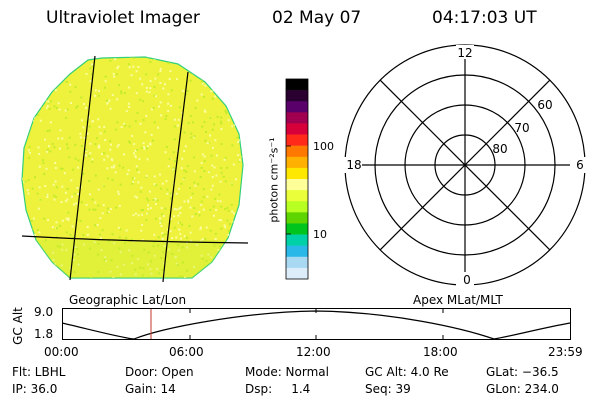 The width and height of the screenshot is (600, 400). I want to click on xtick-0600: 06:00, so click(186, 352).